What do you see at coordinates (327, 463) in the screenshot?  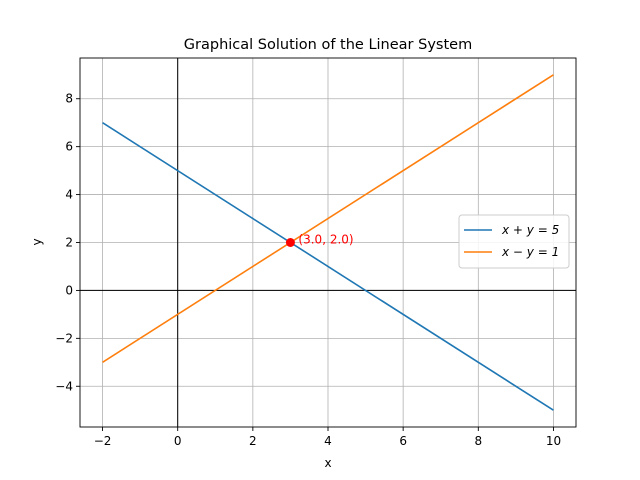 I see `x-axis-label: x` at bounding box center [327, 463].